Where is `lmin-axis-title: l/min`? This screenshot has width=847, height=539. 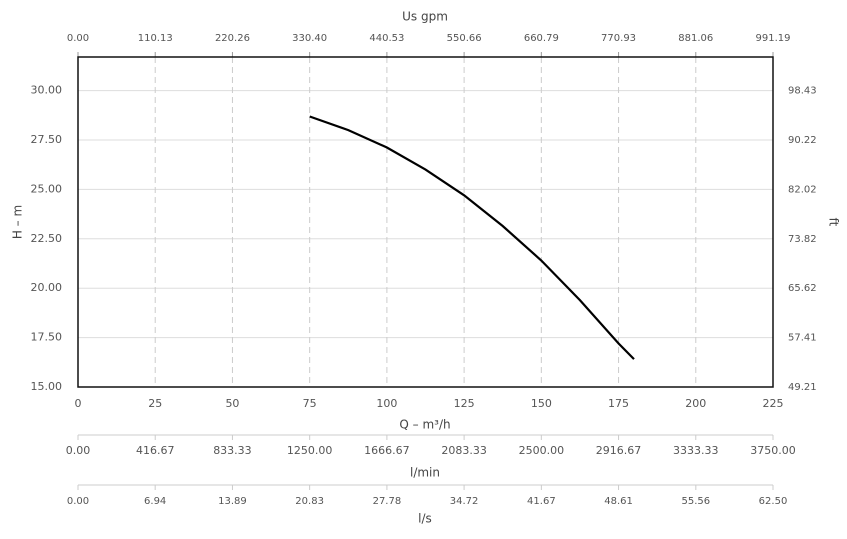 lmin-axis-title: l/min is located at coordinates (425, 473).